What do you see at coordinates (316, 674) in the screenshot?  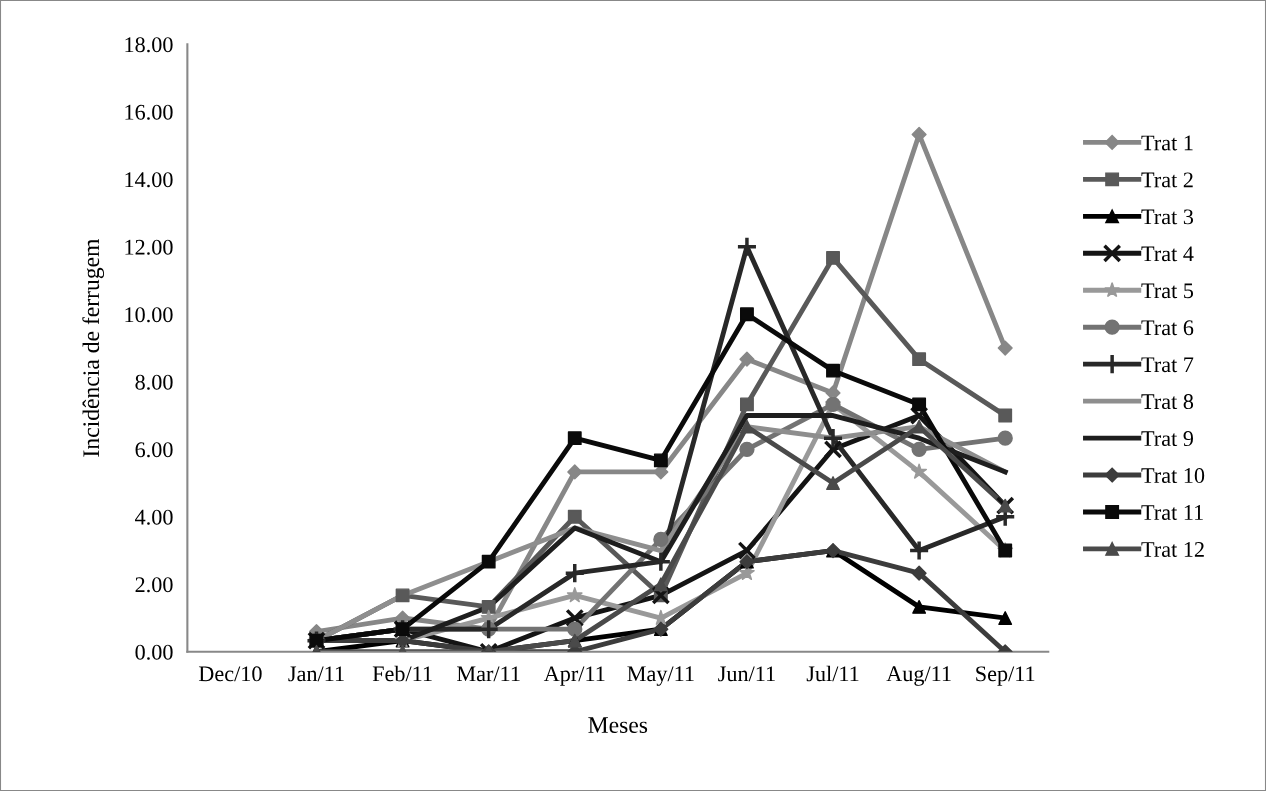 I see `x-tick-label: Jan/11` at bounding box center [316, 674].